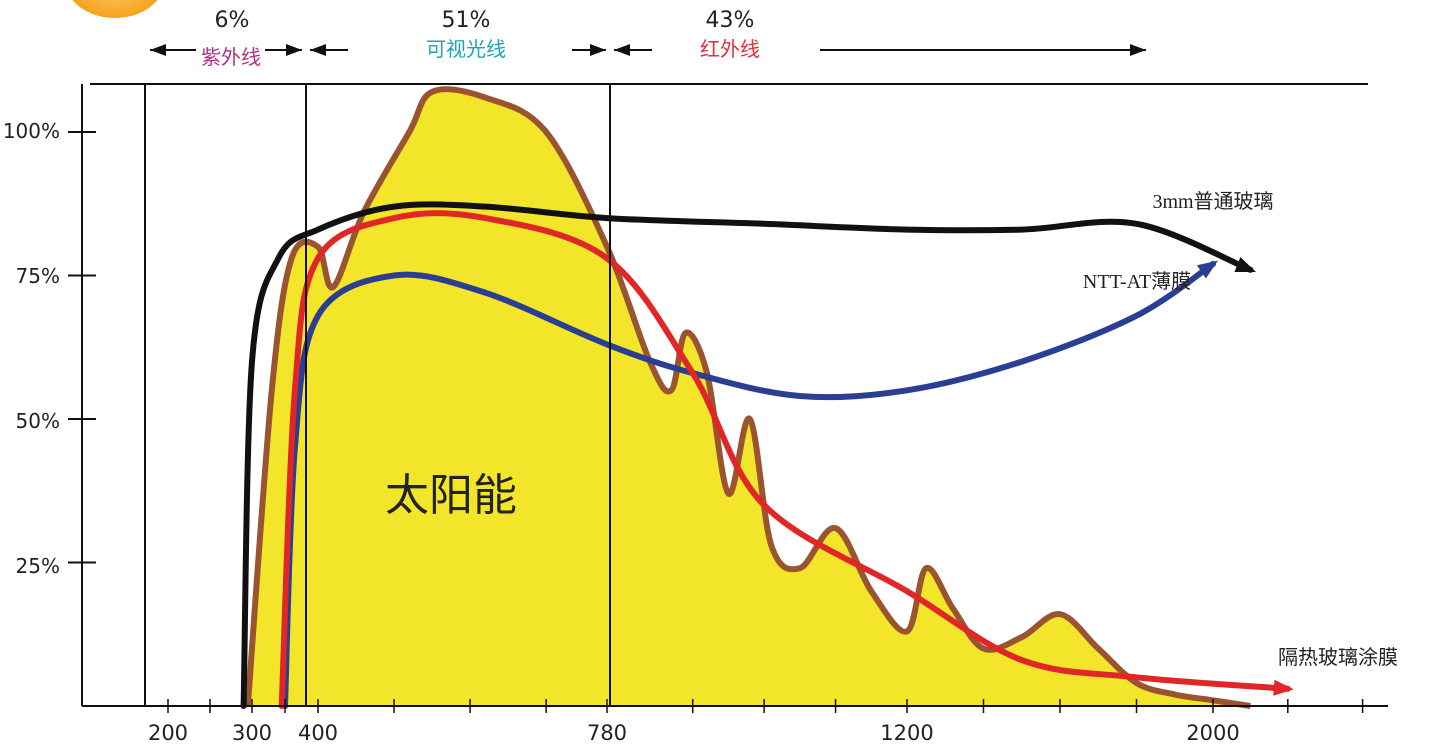  Describe the element at coordinates (451, 495) in the screenshot. I see `area-label: 太阳能` at that location.